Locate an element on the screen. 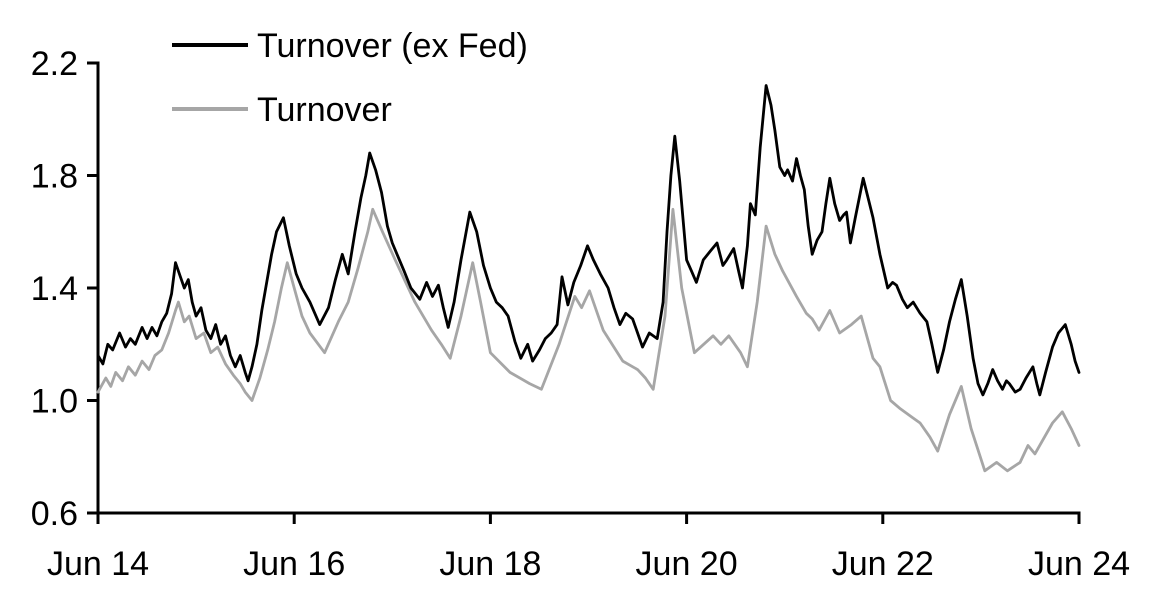  legend-label-turnover: Turnover is located at coordinates (324, 110).